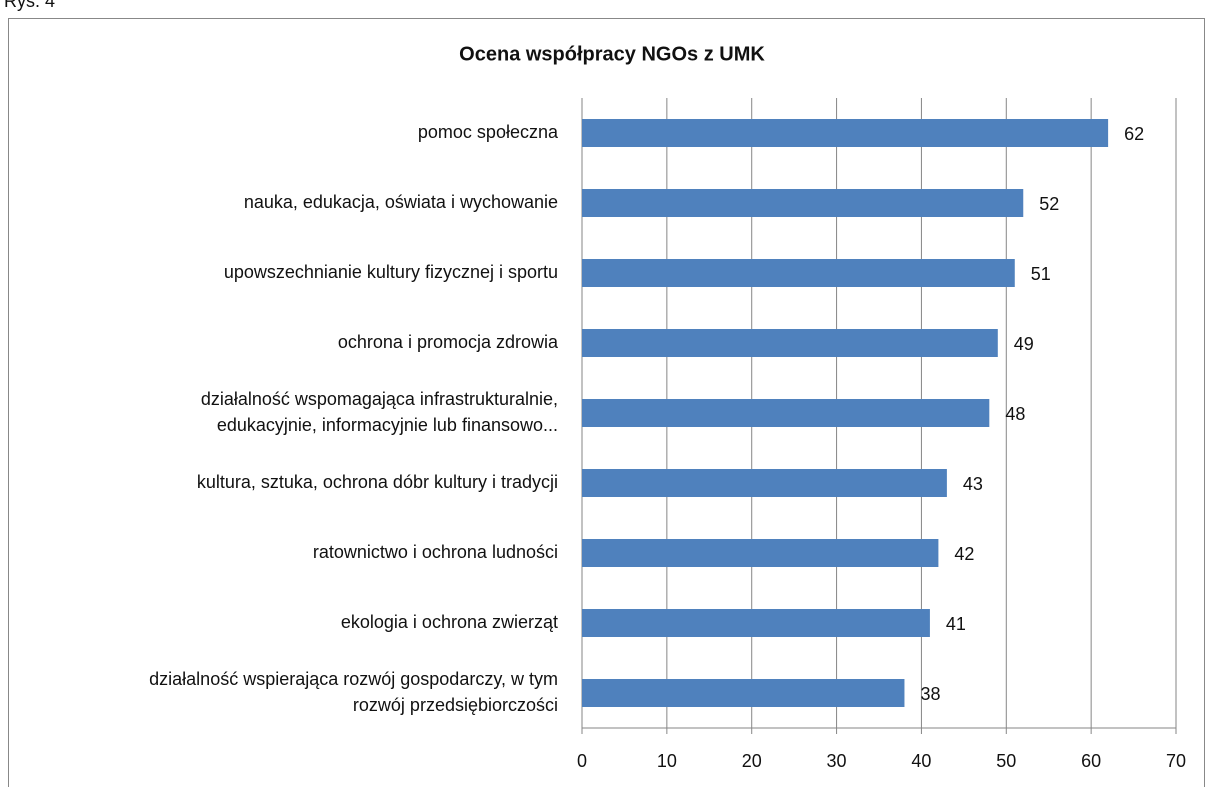 The width and height of the screenshot is (1206, 787). I want to click on x-tick-label: 0, so click(582, 761).